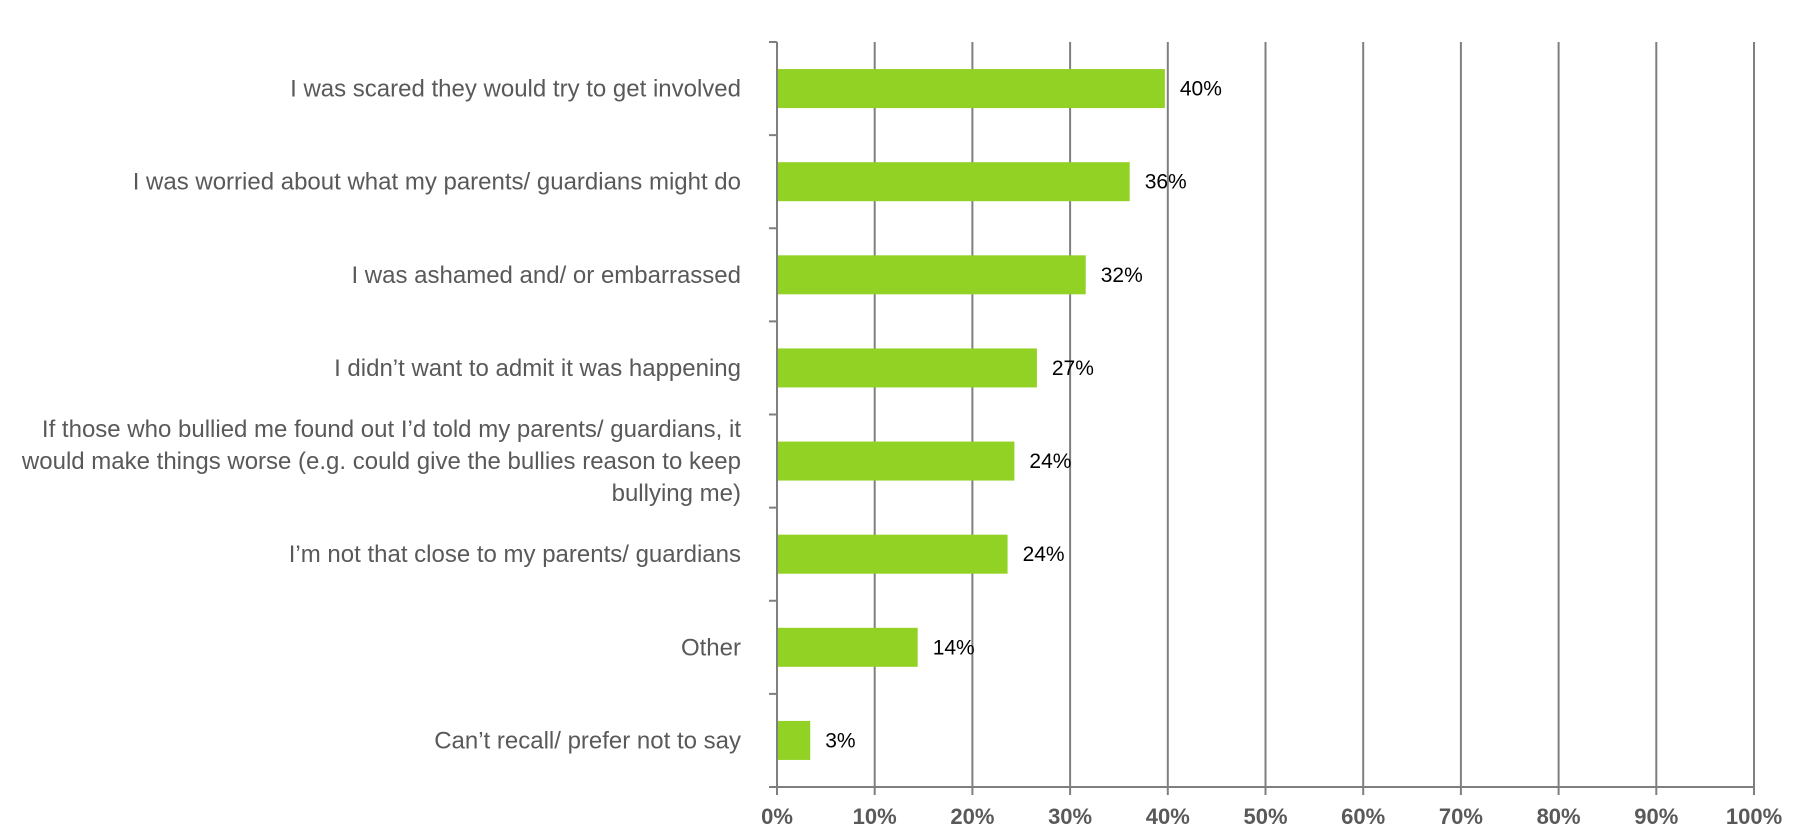  What do you see at coordinates (1754, 816) in the screenshot?
I see `x-tick-label-100: 100%` at bounding box center [1754, 816].